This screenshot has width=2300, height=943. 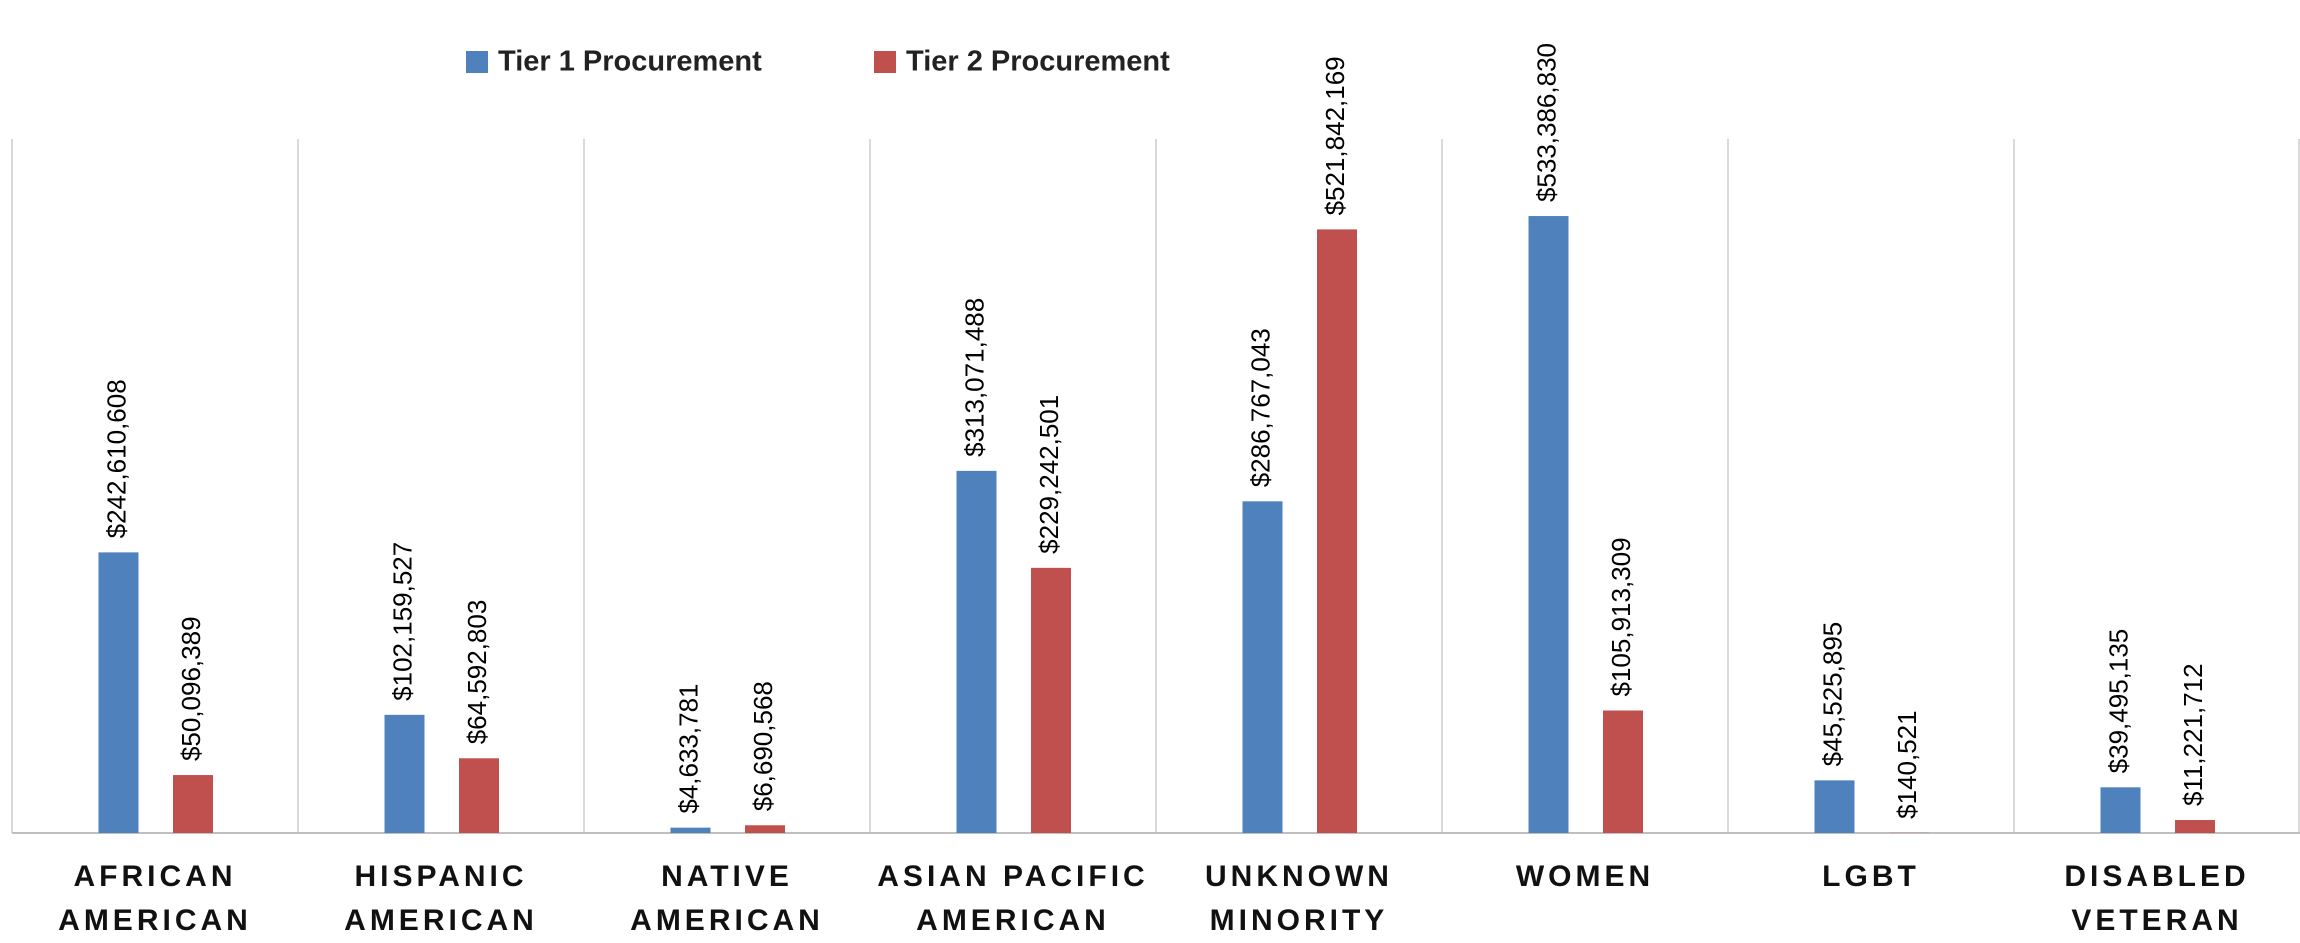 I want to click on x-tick-label: UNKNOWN MINORITY, so click(x=1299, y=899).